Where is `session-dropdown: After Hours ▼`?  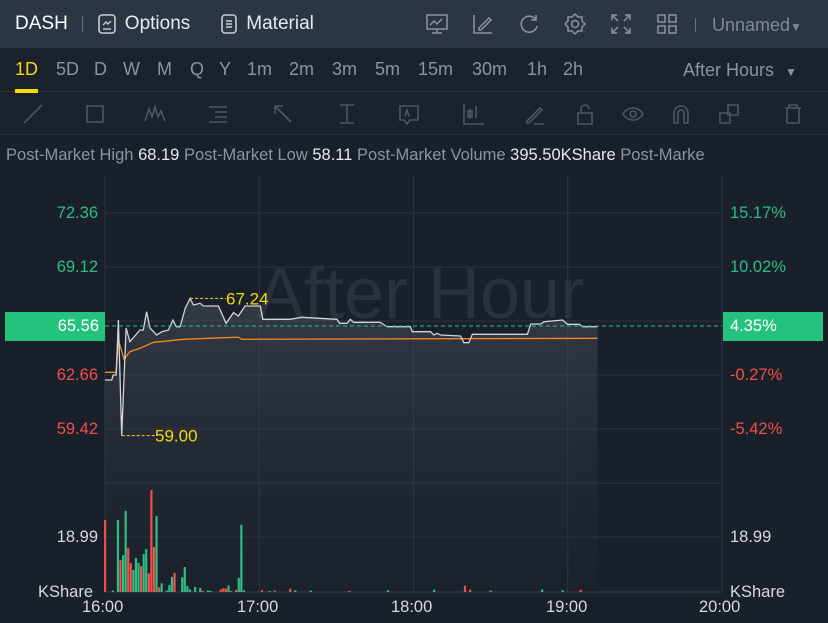
session-dropdown: After Hours ▼ is located at coordinates (740, 70).